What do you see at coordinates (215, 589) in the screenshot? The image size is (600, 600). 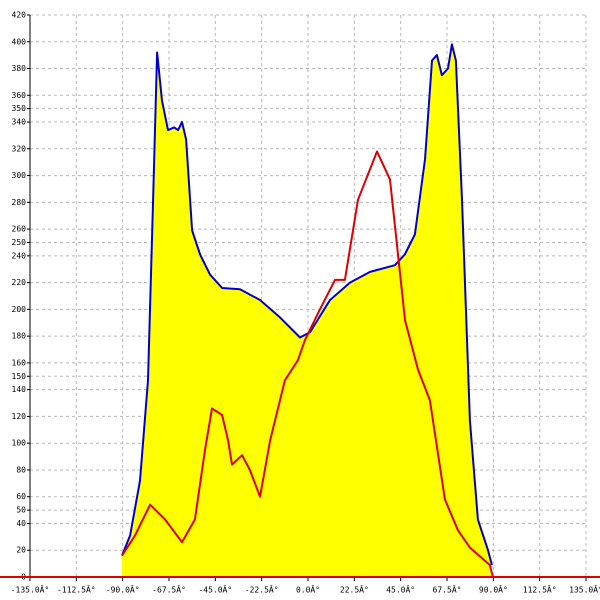 I see `x-tick-label: -45.0Â°` at bounding box center [215, 589].